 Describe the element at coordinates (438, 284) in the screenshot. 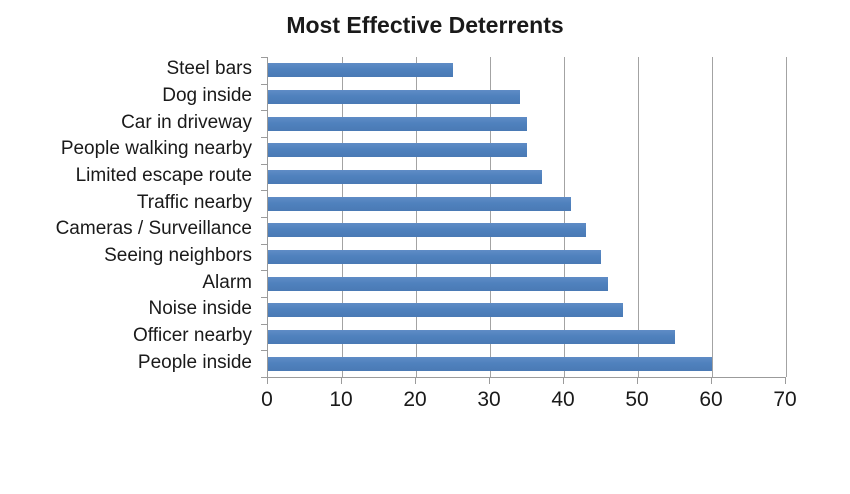

I see `bar-alarm` at that location.